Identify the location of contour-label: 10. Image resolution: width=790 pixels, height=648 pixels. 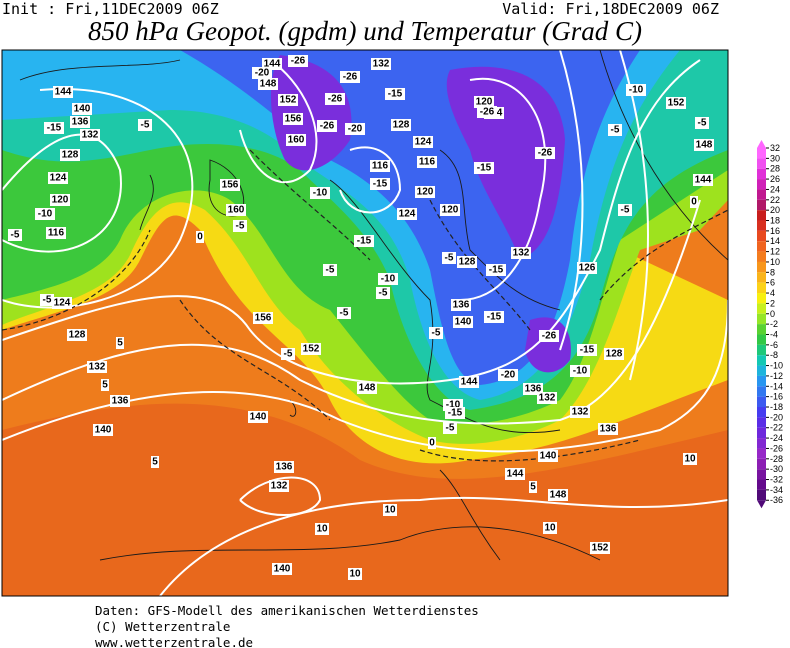
(322, 529).